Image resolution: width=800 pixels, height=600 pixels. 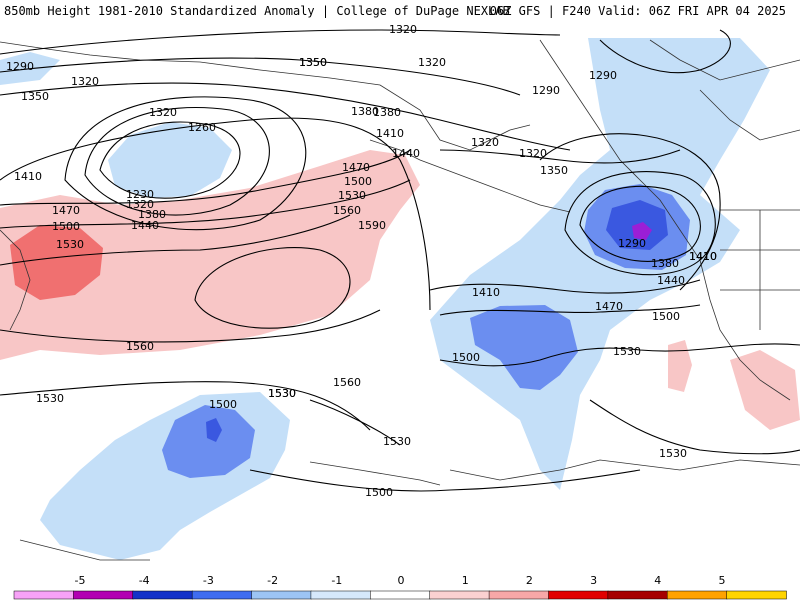 What do you see at coordinates (208, 580) in the screenshot?
I see `colorbar-tick-label: -3` at bounding box center [208, 580].